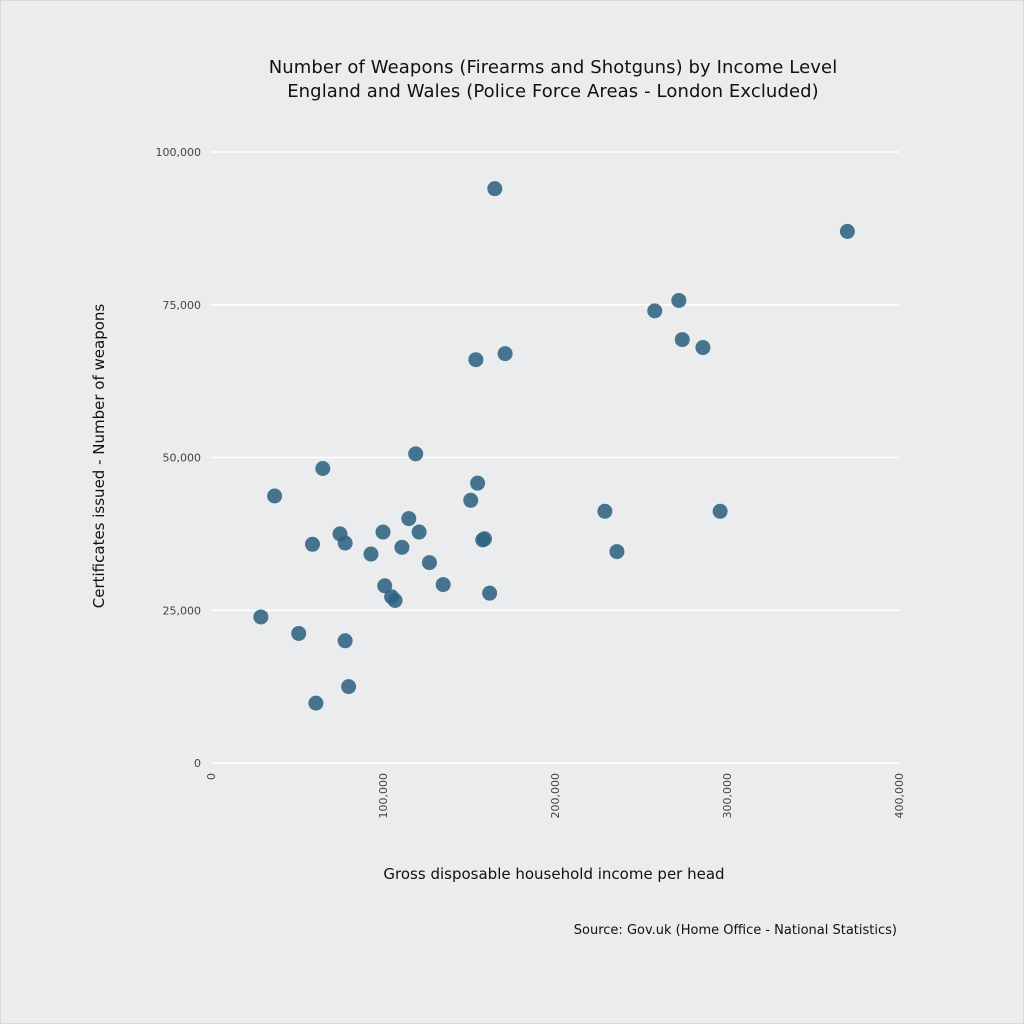 The height and width of the screenshot is (1024, 1024). I want to click on x-tick-label: 0, so click(211, 776).